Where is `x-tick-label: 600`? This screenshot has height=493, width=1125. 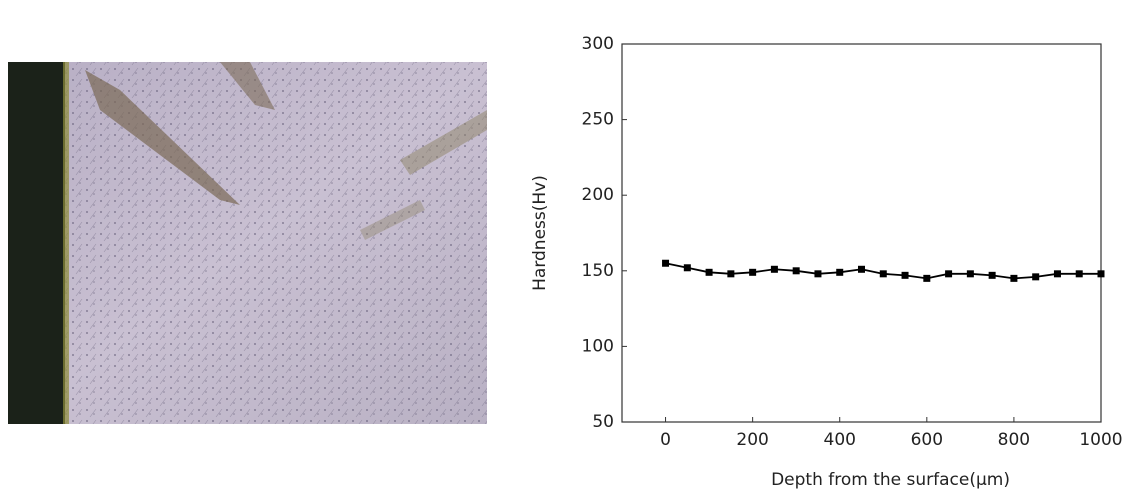 x-tick-label: 600 is located at coordinates (927, 440).